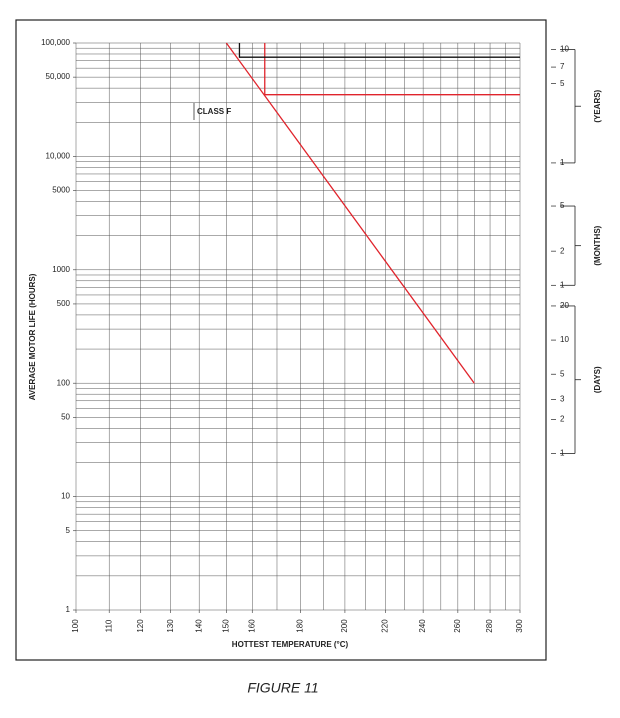  I want to click on x-tick-label: 120, so click(140, 626).